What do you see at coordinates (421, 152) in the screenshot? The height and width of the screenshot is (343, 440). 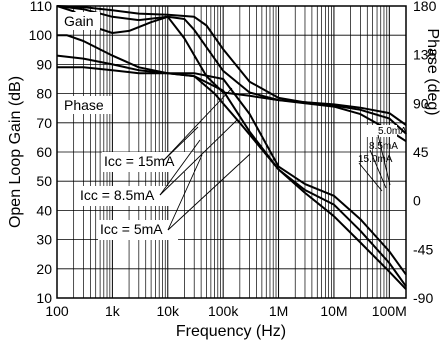 I see `y-tick-label-right: 45` at bounding box center [421, 152].